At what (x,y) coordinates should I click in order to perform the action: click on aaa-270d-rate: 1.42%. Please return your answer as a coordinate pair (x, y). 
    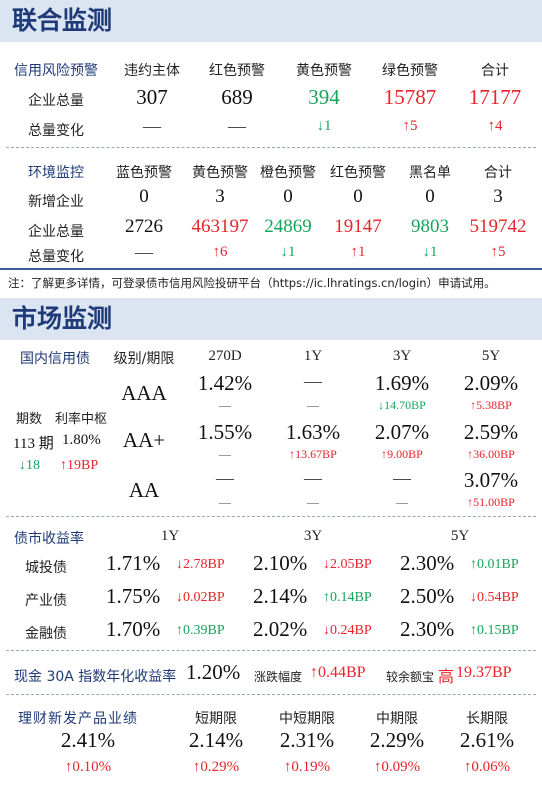
    Looking at the image, I should click on (225, 383).